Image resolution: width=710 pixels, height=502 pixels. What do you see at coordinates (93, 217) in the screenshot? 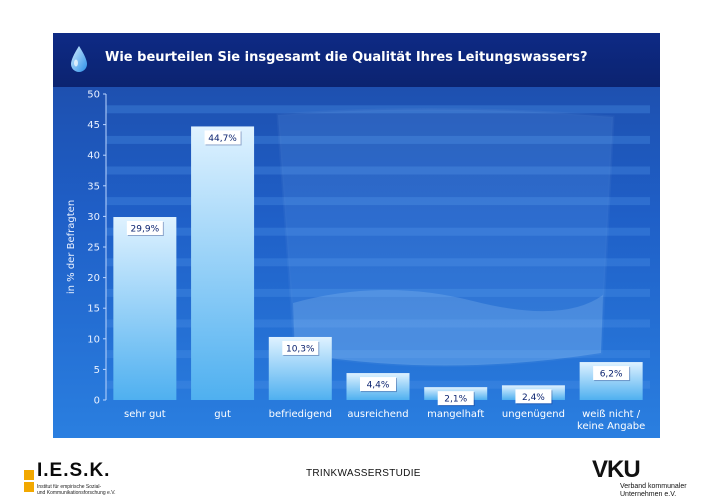
I see `y-tick-label: 30` at bounding box center [93, 217].